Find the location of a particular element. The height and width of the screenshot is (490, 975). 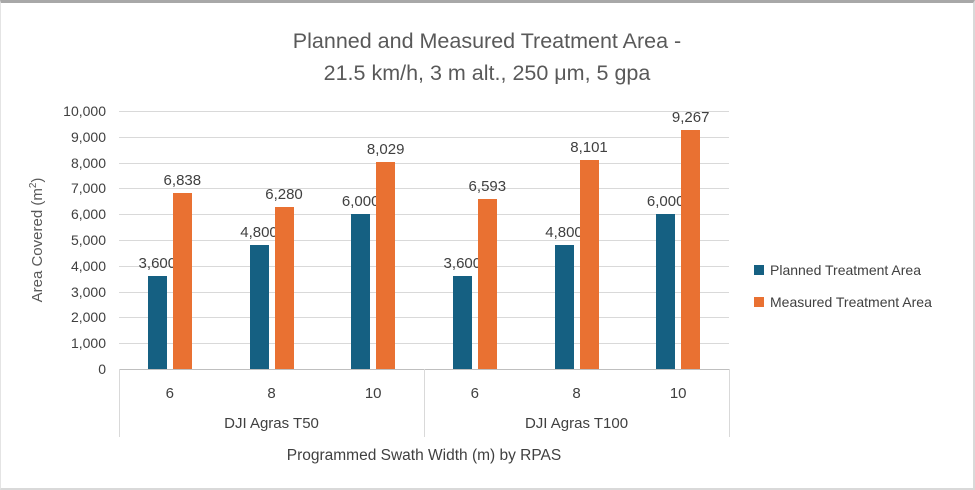

legend-label: Measured Treatment Area is located at coordinates (851, 302).